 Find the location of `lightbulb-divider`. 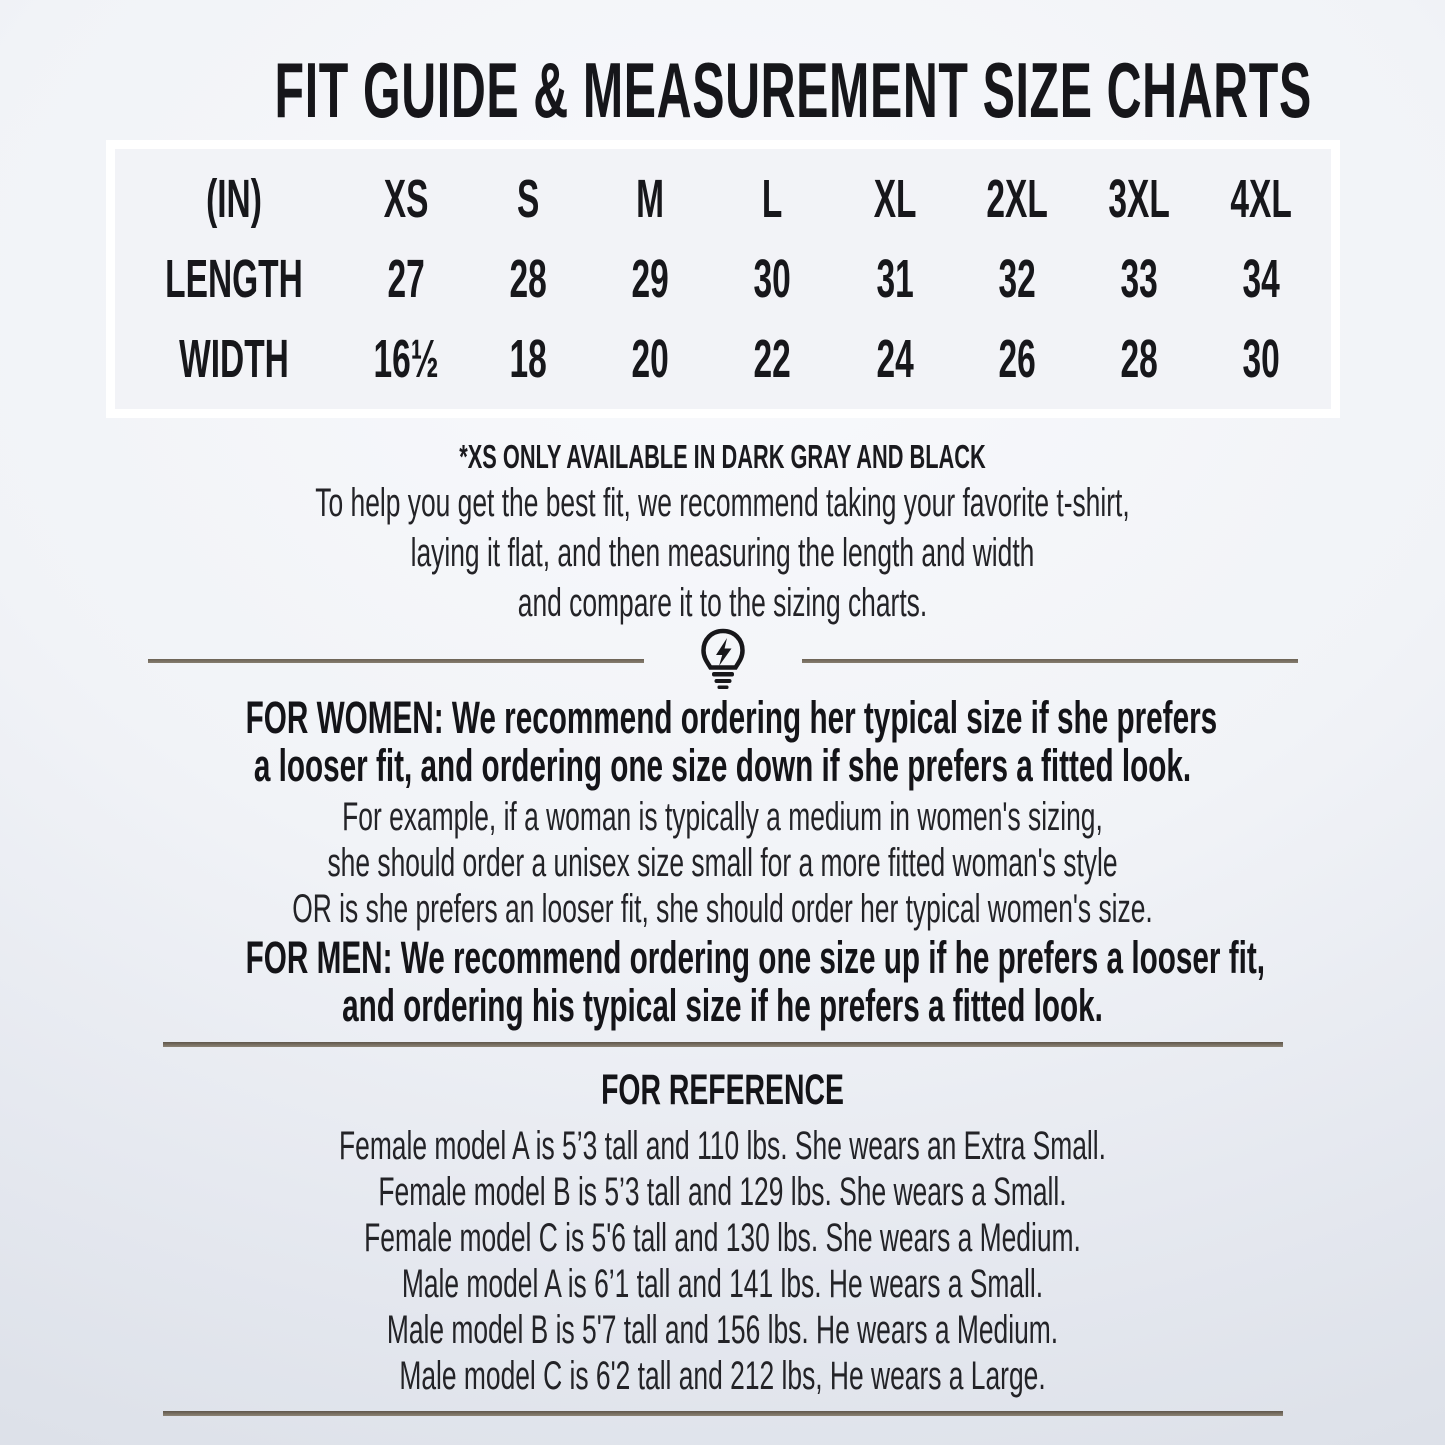

lightbulb-divider is located at coordinates (722, 661).